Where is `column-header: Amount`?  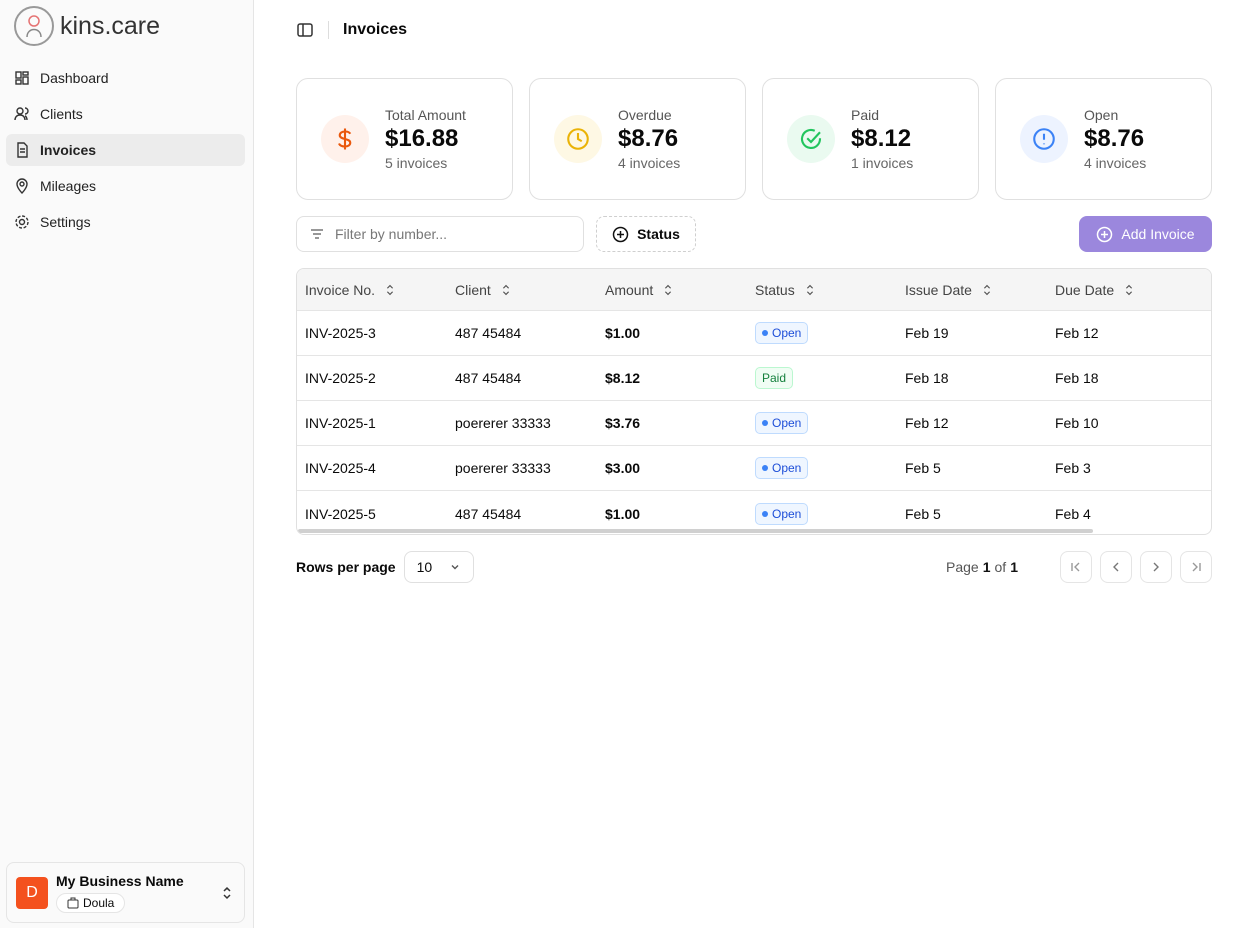
column-header: Amount is located at coordinates (672, 290).